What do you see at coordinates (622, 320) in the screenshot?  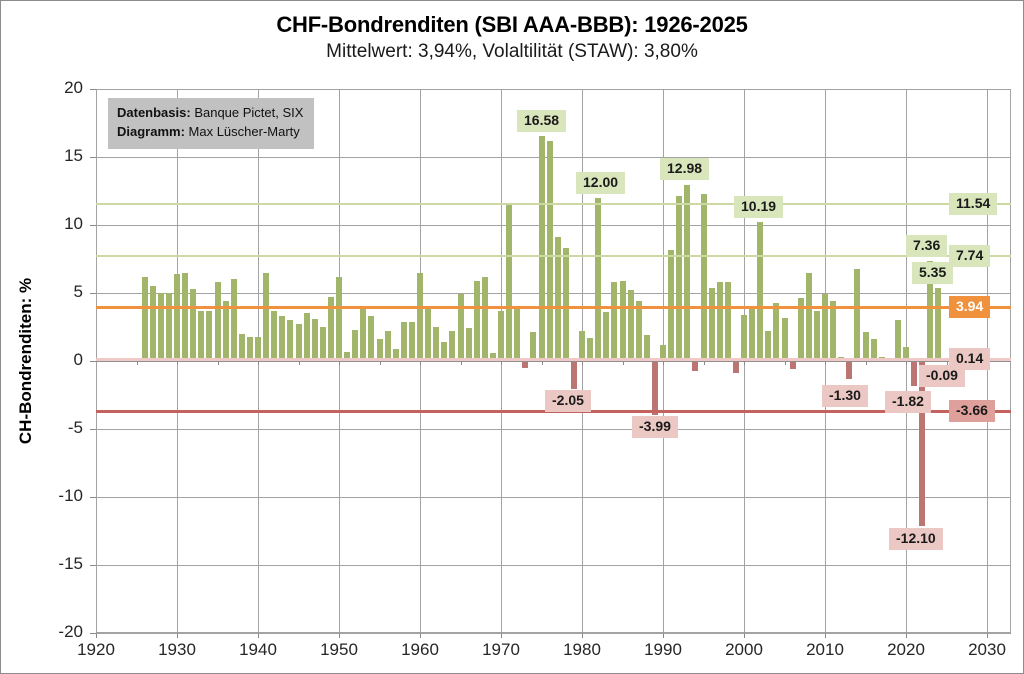 I see `bar-1985` at bounding box center [622, 320].